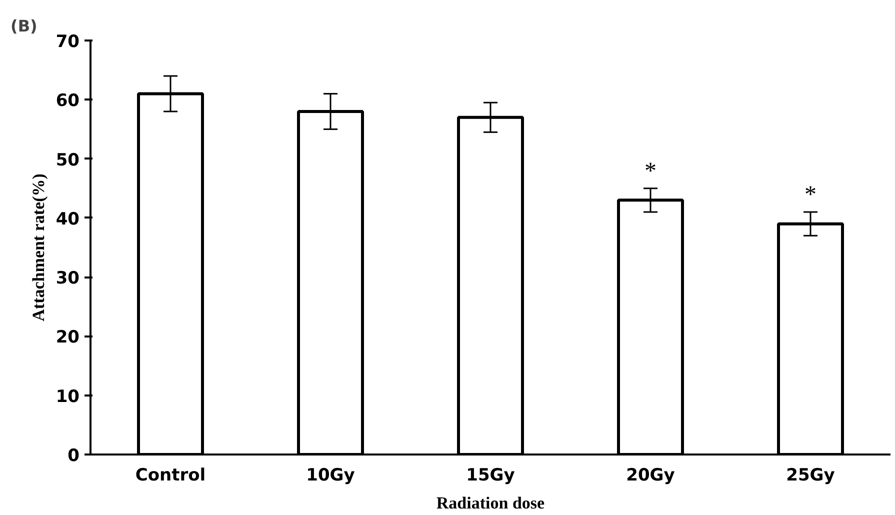  I want to click on x-axis-title: Radiation dose, so click(491, 503).